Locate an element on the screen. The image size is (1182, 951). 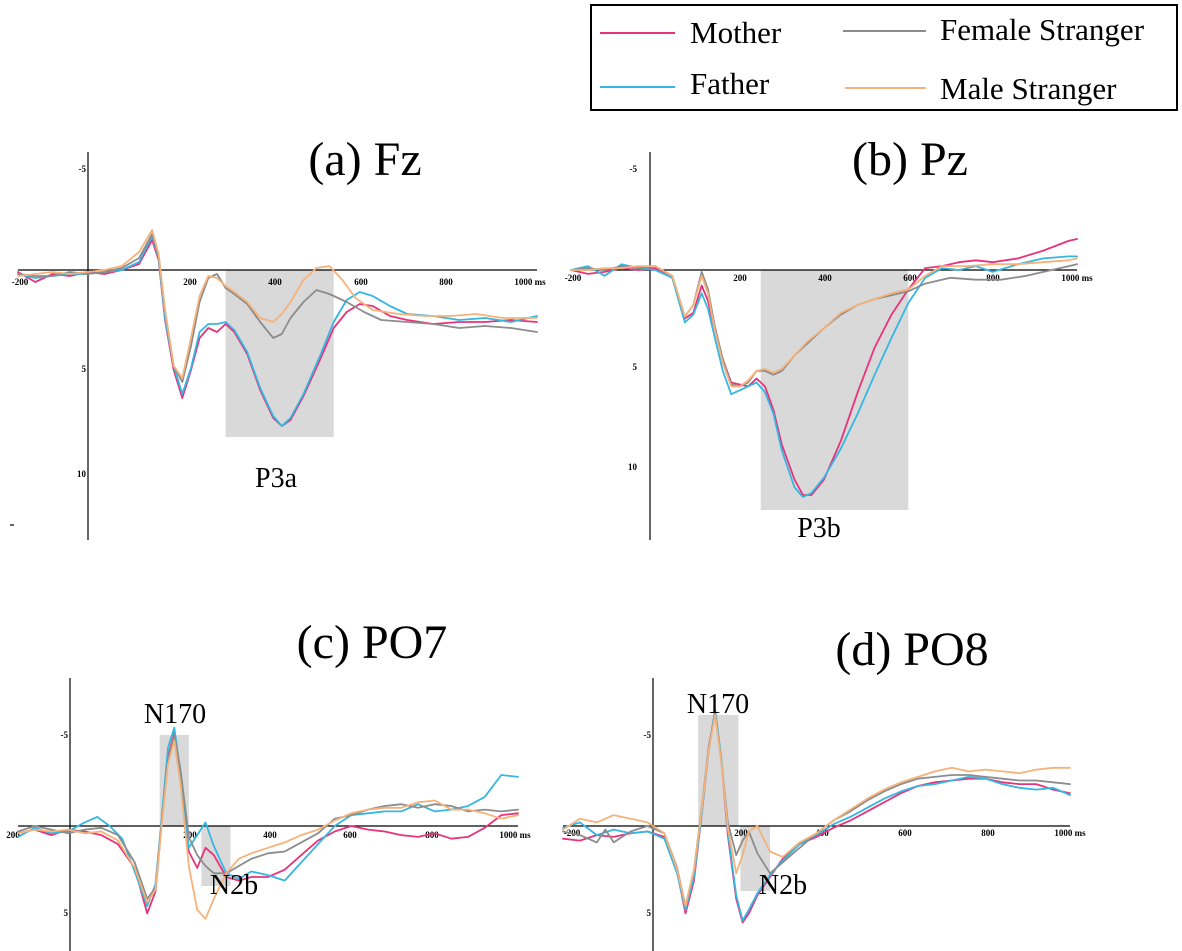
shaded-window-p3a is located at coordinates (279, 353).